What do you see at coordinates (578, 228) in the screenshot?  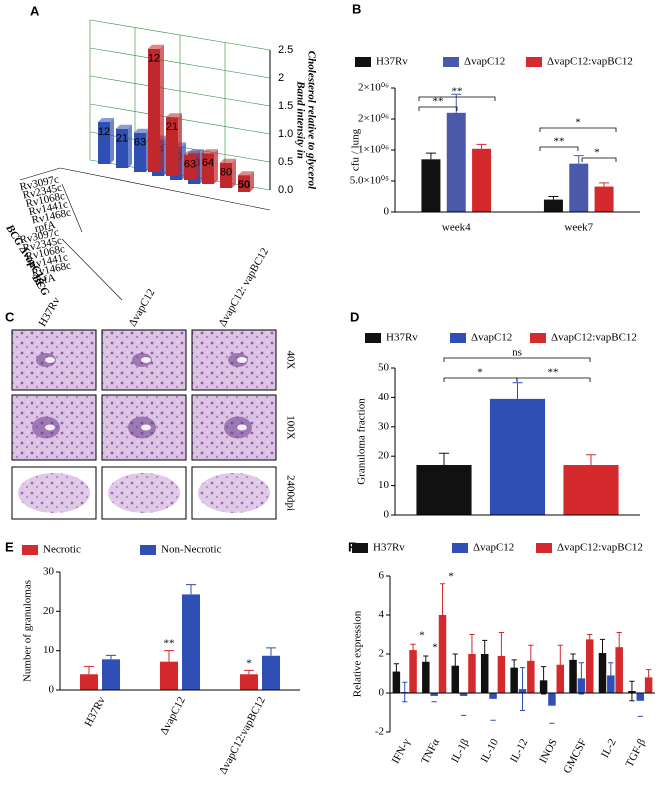 I see `x-tick-label: week7` at bounding box center [578, 228].